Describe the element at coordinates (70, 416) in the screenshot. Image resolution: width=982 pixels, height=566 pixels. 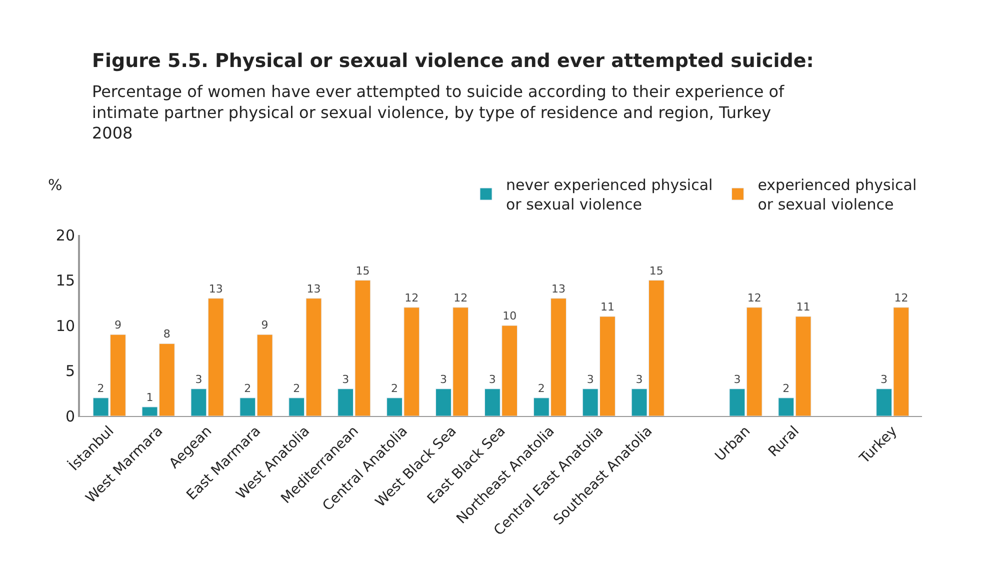
I see `y-tick-label: 0` at that location.